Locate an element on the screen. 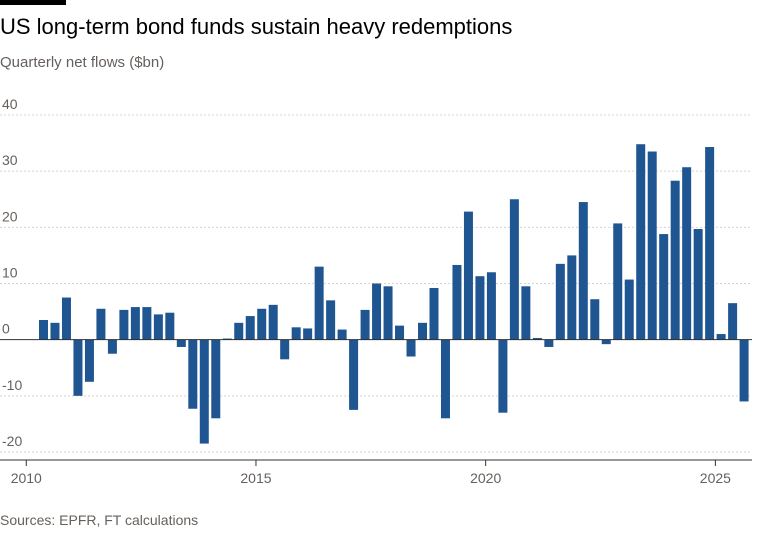 This screenshot has width=768, height=549. chart-source: Sources: EPFR, FT calculations is located at coordinates (99, 520).